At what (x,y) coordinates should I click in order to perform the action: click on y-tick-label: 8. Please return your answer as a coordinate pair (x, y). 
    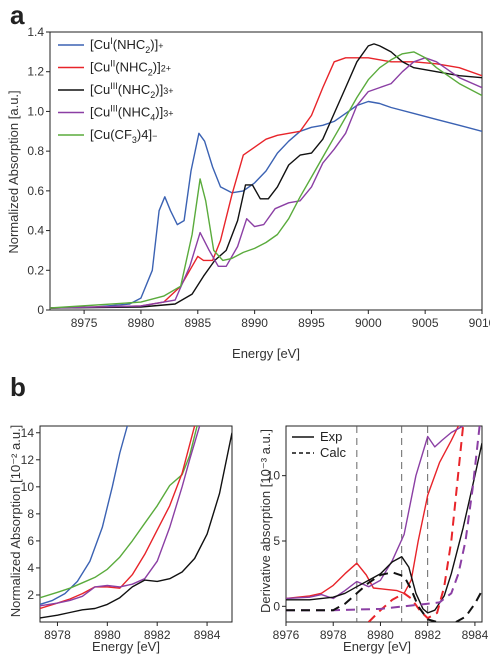
    Looking at the image, I should click on (30, 514).